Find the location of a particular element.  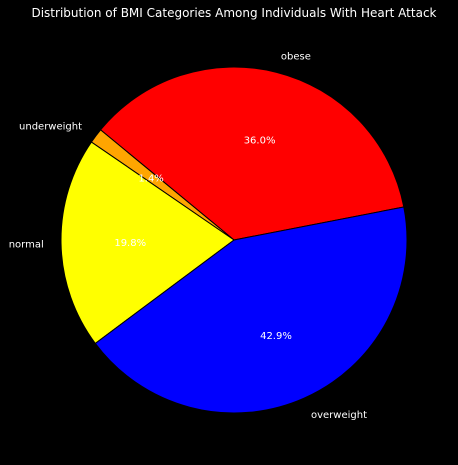

slice-percent-normal: 19.8% is located at coordinates (130, 243).